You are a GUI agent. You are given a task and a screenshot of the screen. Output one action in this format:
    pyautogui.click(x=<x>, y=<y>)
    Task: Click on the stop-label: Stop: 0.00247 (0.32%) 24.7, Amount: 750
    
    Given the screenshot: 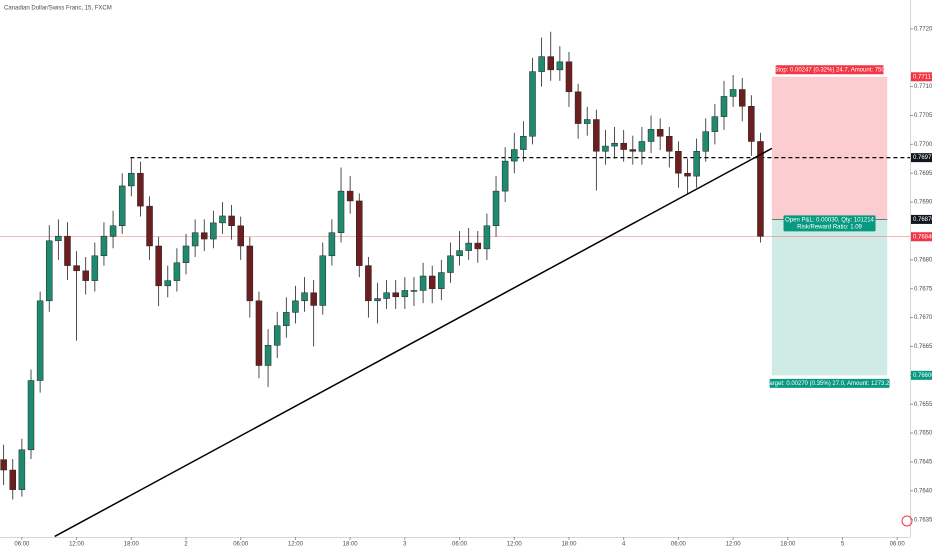 What is the action you would take?
    pyautogui.click(x=829, y=70)
    